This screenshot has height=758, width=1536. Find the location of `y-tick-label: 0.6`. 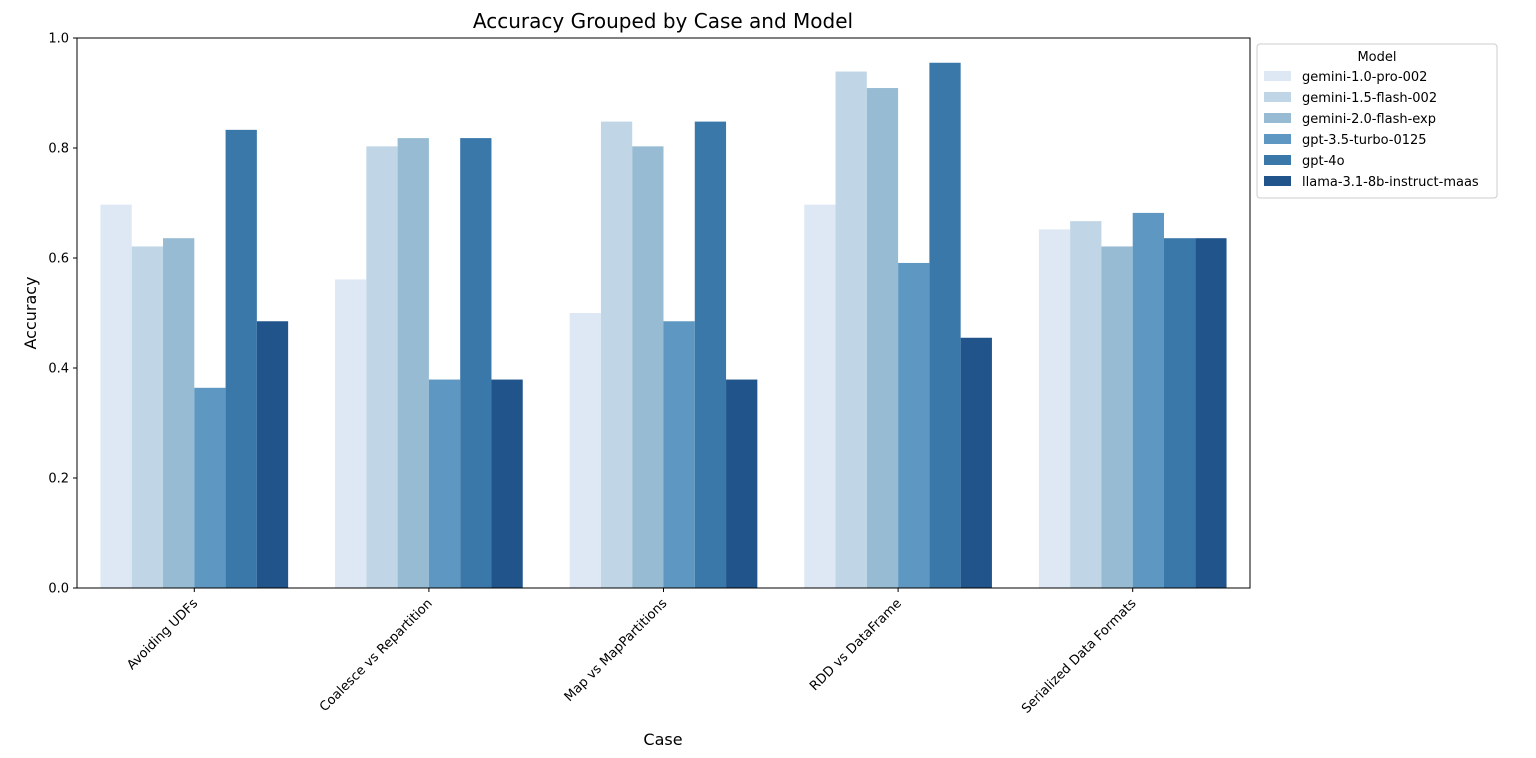

y-tick-label: 0.6 is located at coordinates (58, 259).